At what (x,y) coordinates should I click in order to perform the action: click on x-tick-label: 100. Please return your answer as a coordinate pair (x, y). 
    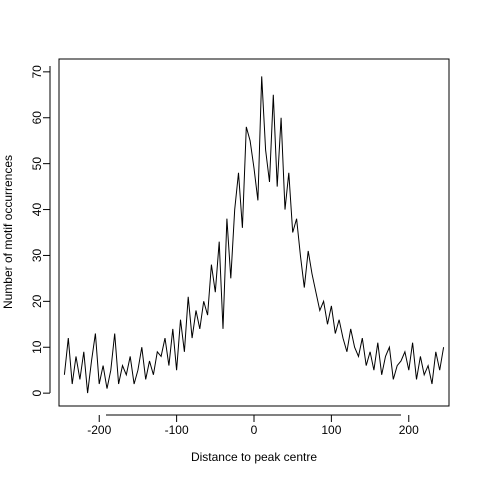
    Looking at the image, I should click on (331, 430).